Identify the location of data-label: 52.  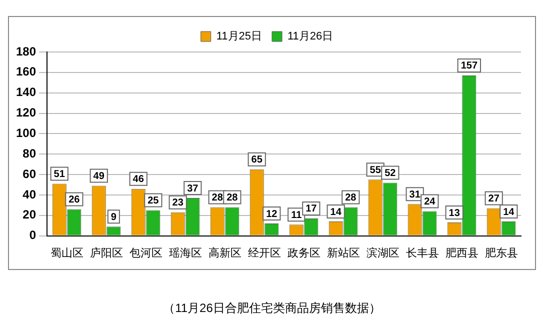
(390, 173).